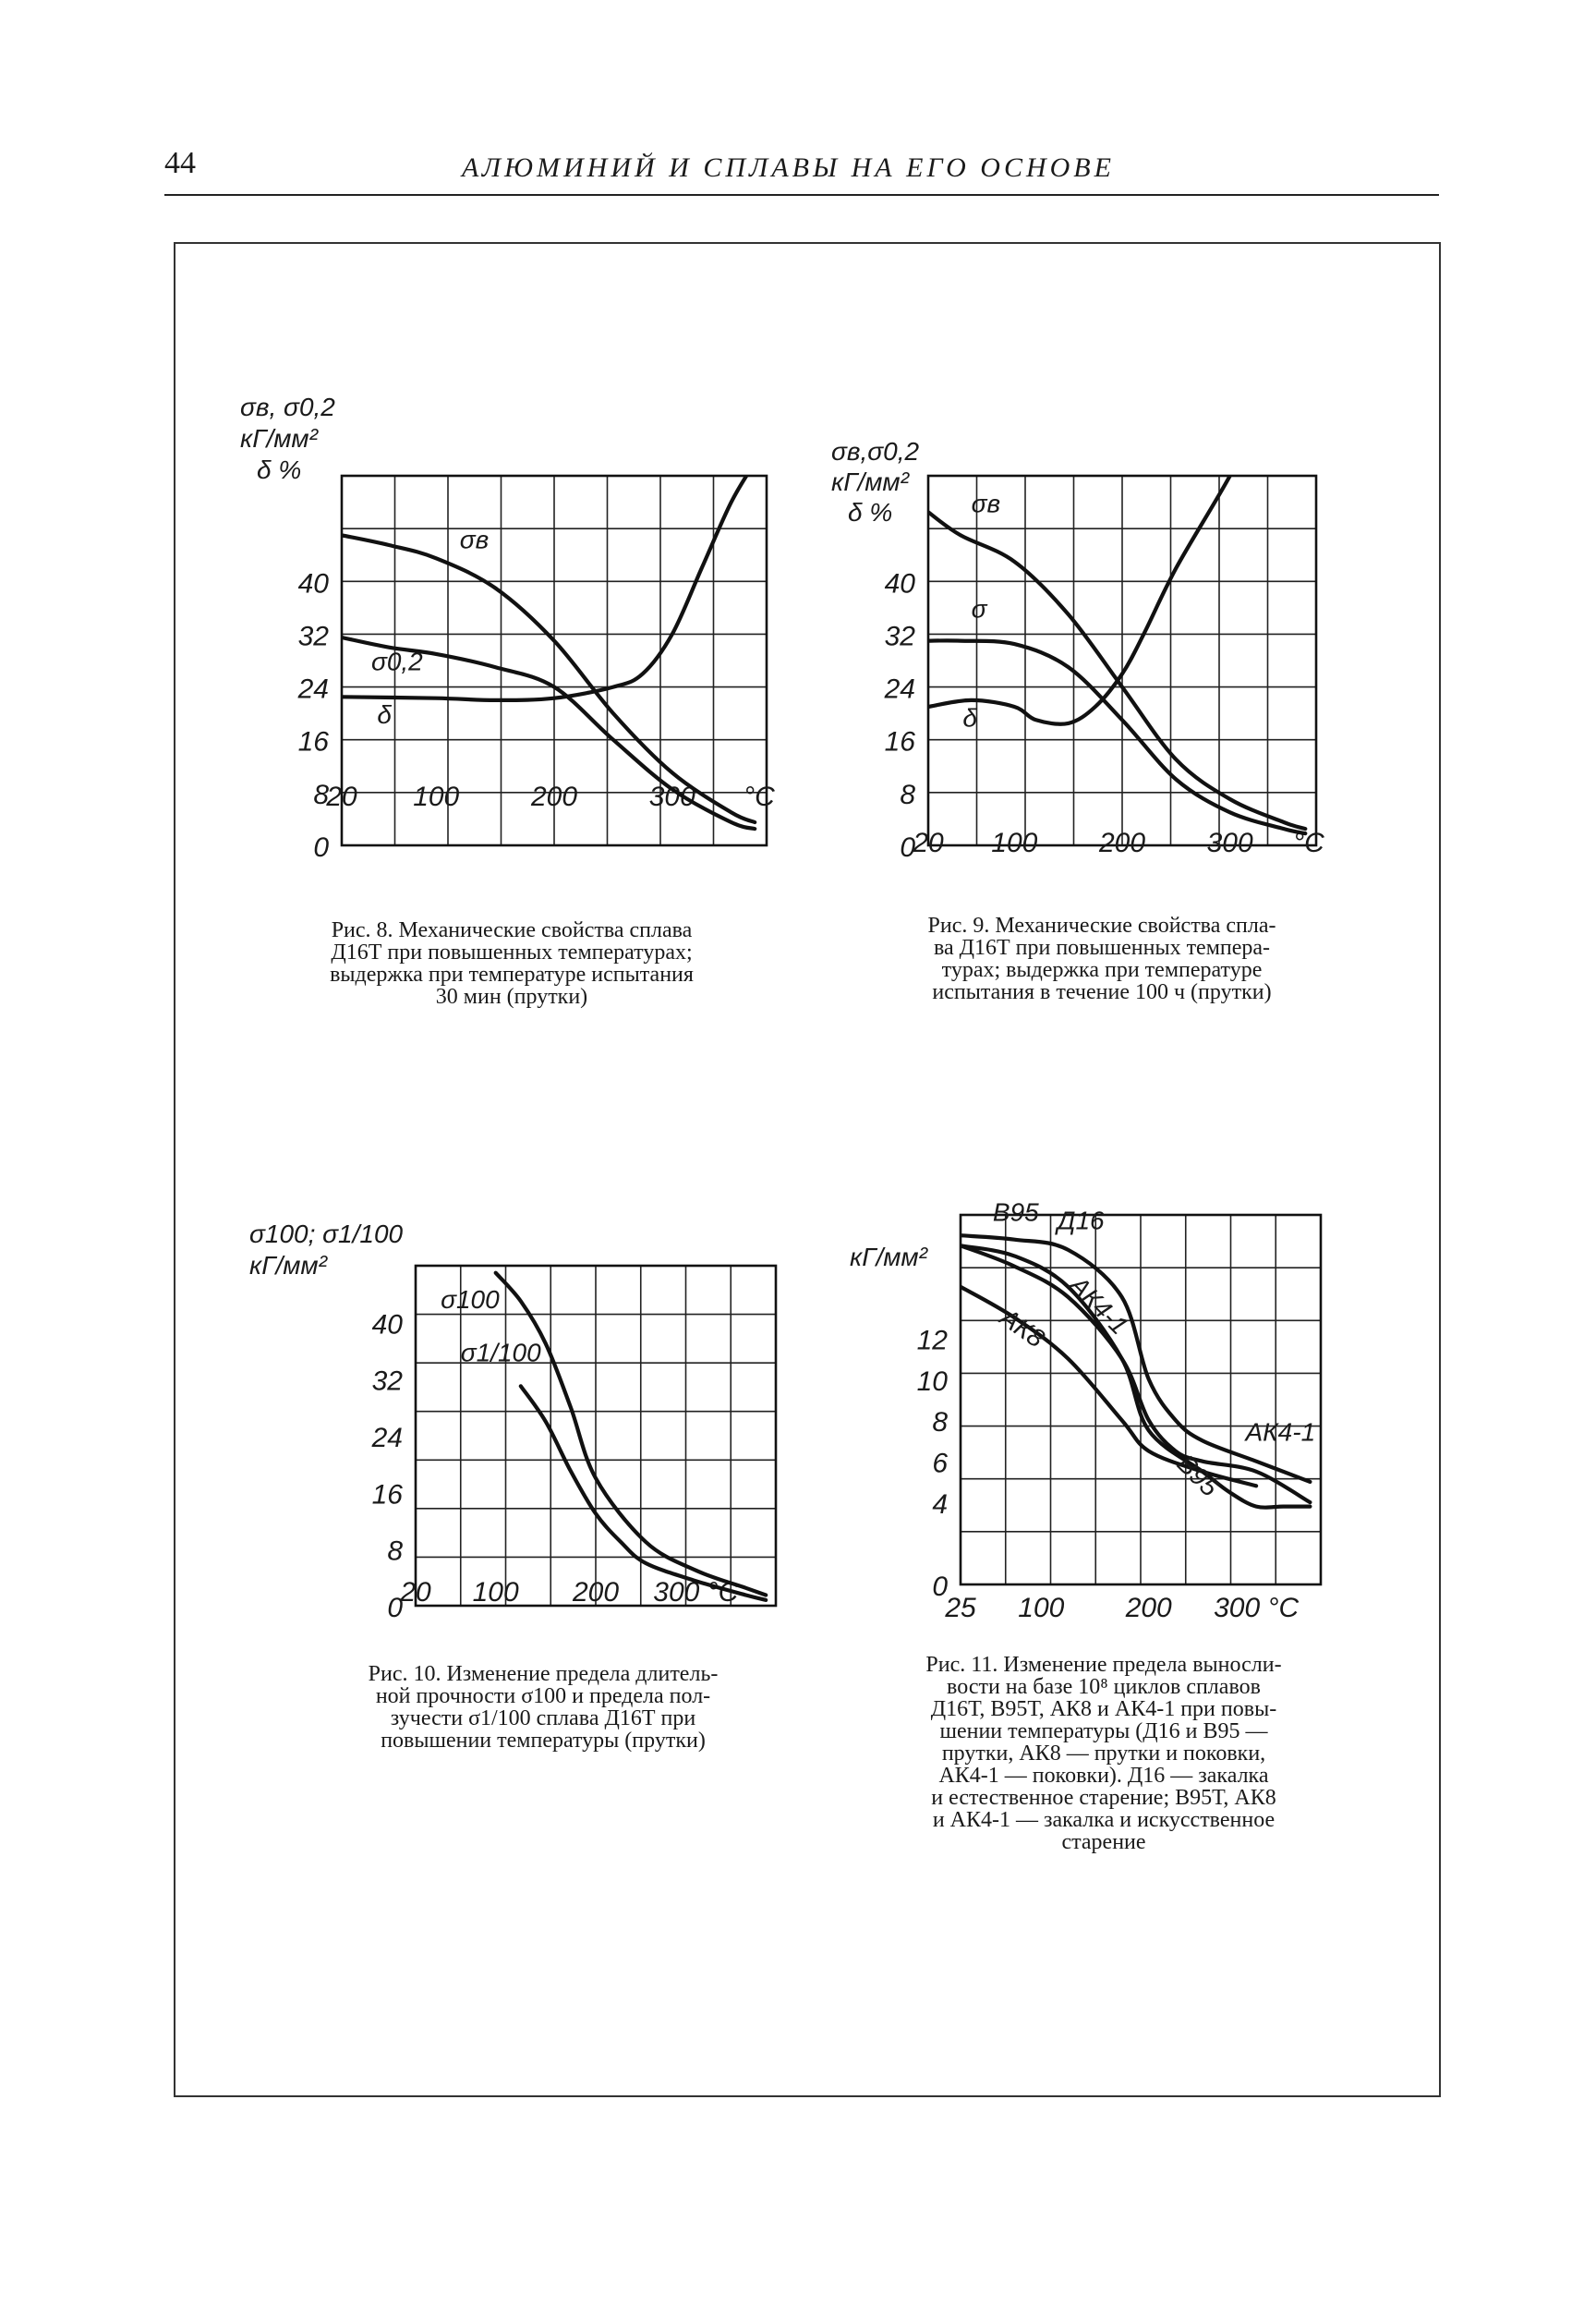  Describe the element at coordinates (512, 975) in the screenshot. I see `caption-line: выдержка при температуре испытания` at that location.